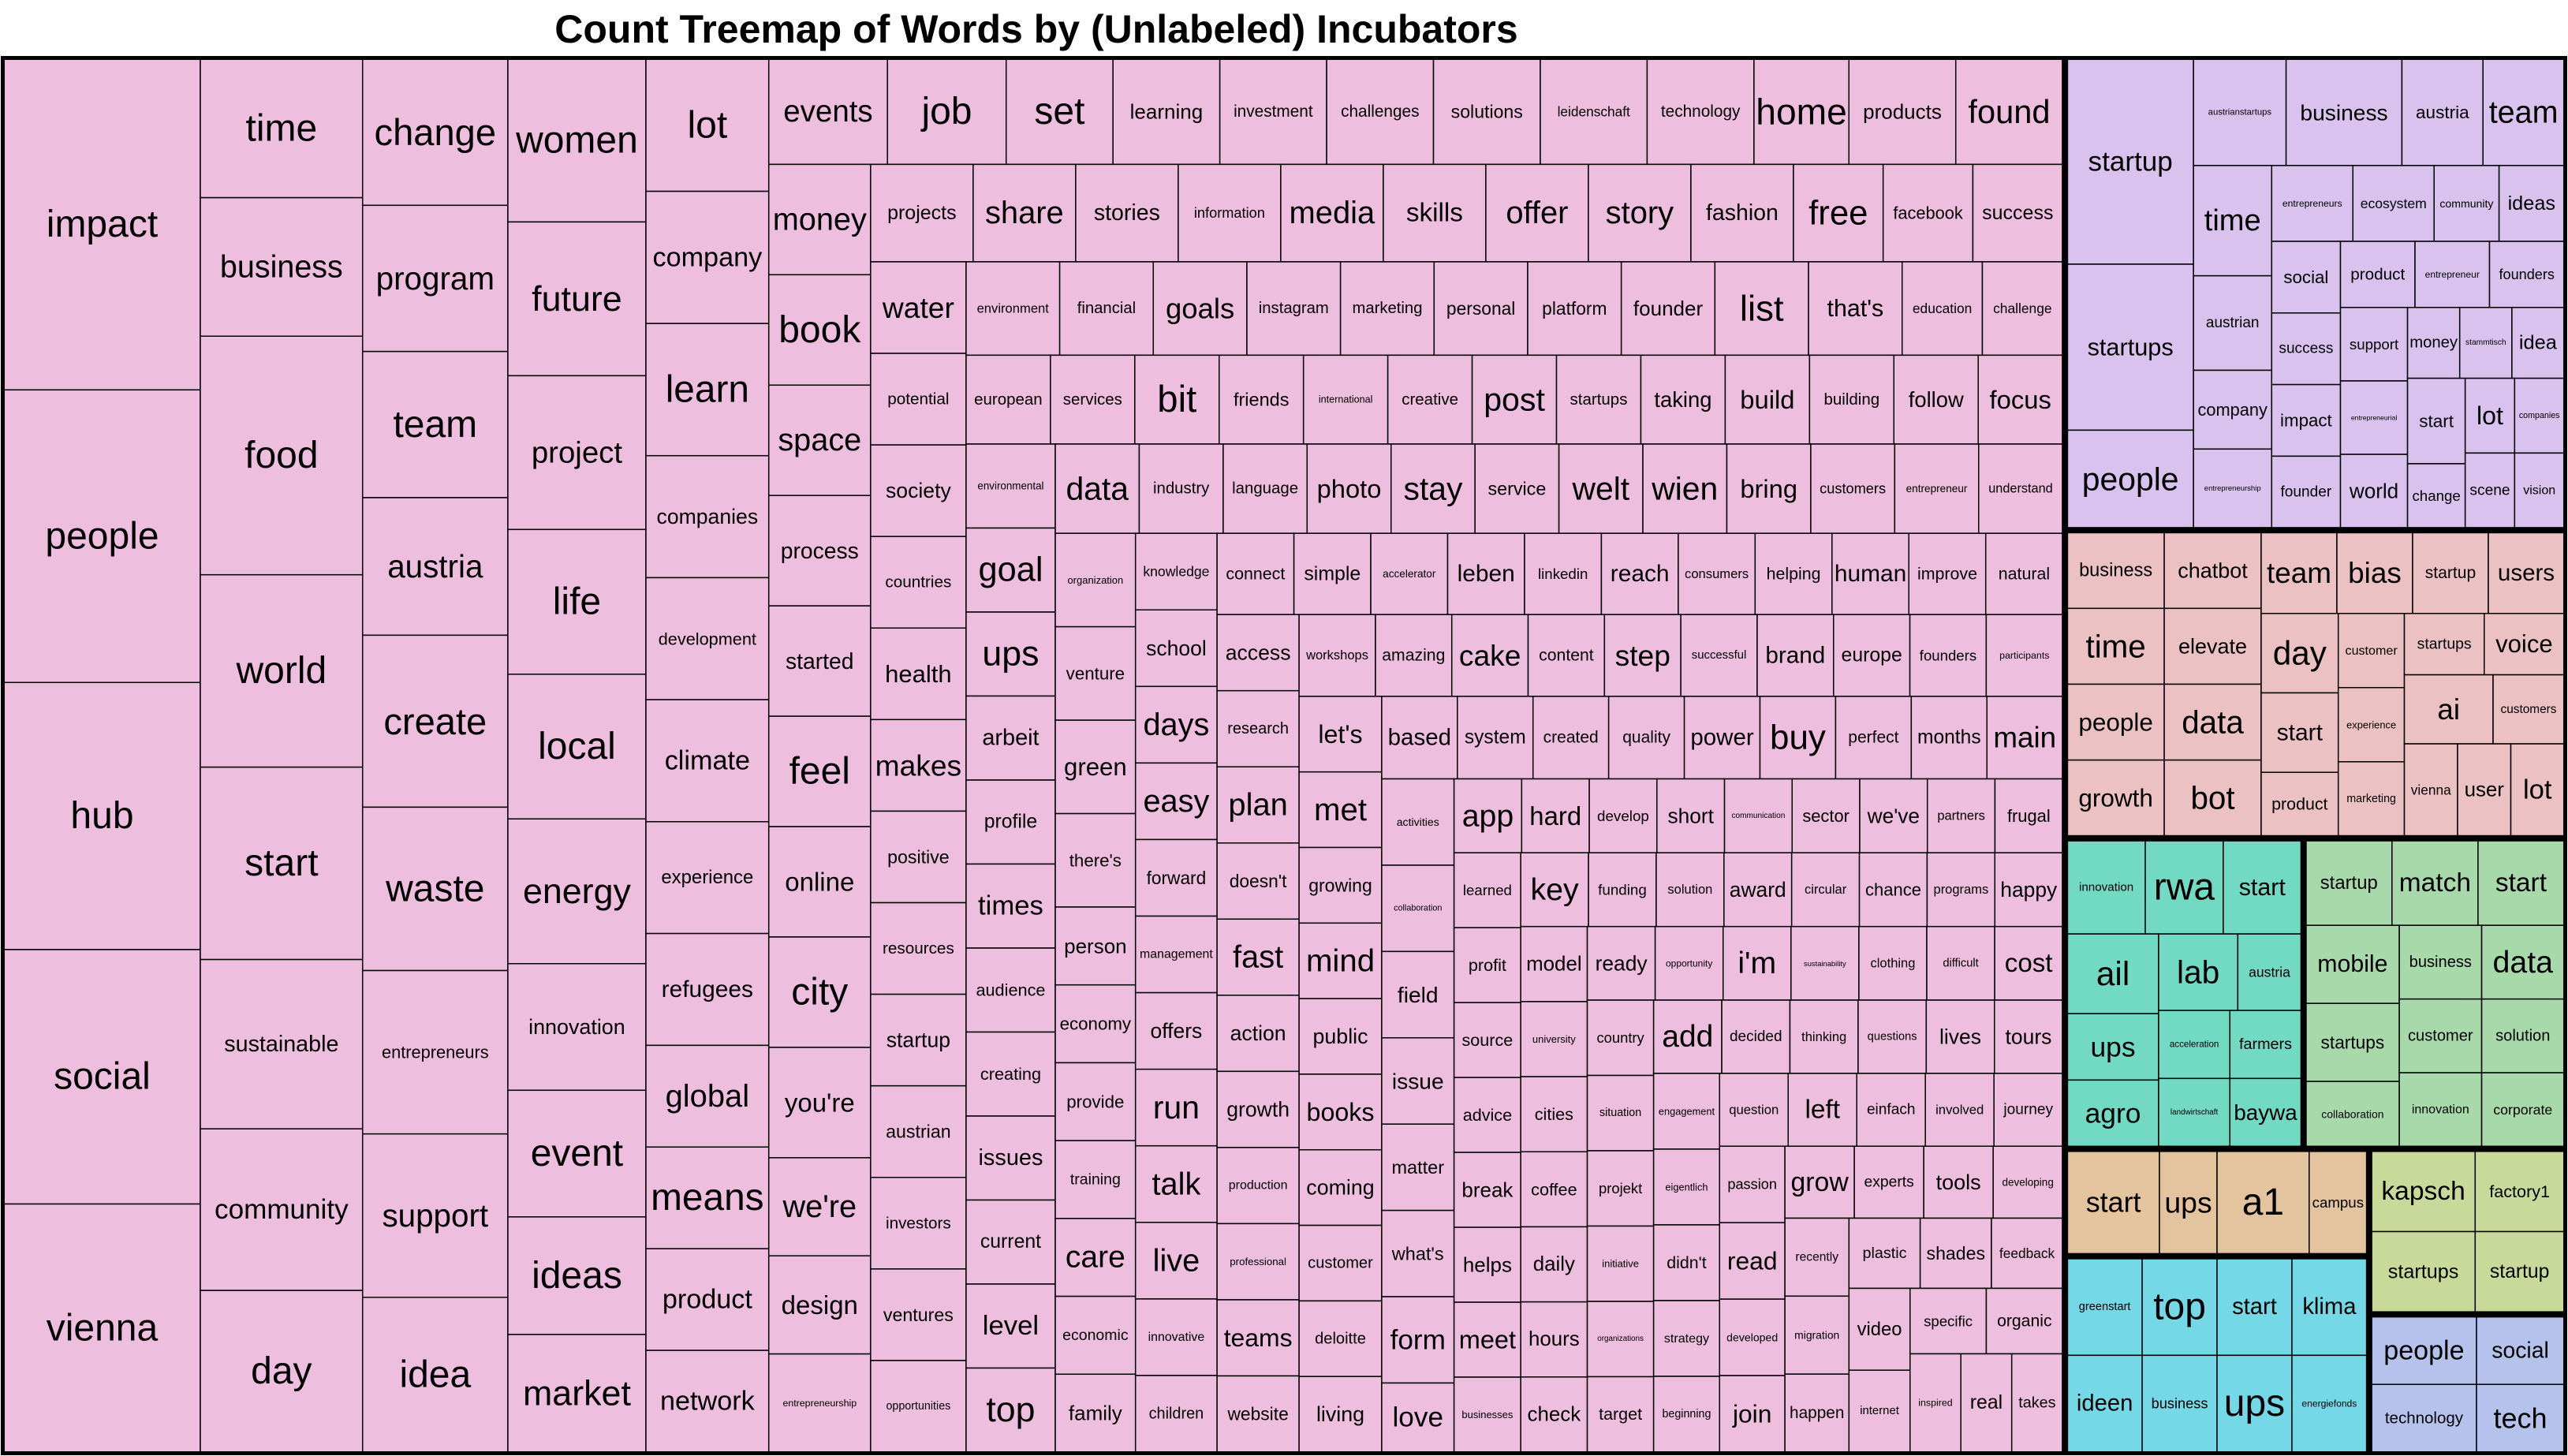 This screenshot has height=1456, width=2568. I want to click on tile-label: plastic, so click(1884, 1253).